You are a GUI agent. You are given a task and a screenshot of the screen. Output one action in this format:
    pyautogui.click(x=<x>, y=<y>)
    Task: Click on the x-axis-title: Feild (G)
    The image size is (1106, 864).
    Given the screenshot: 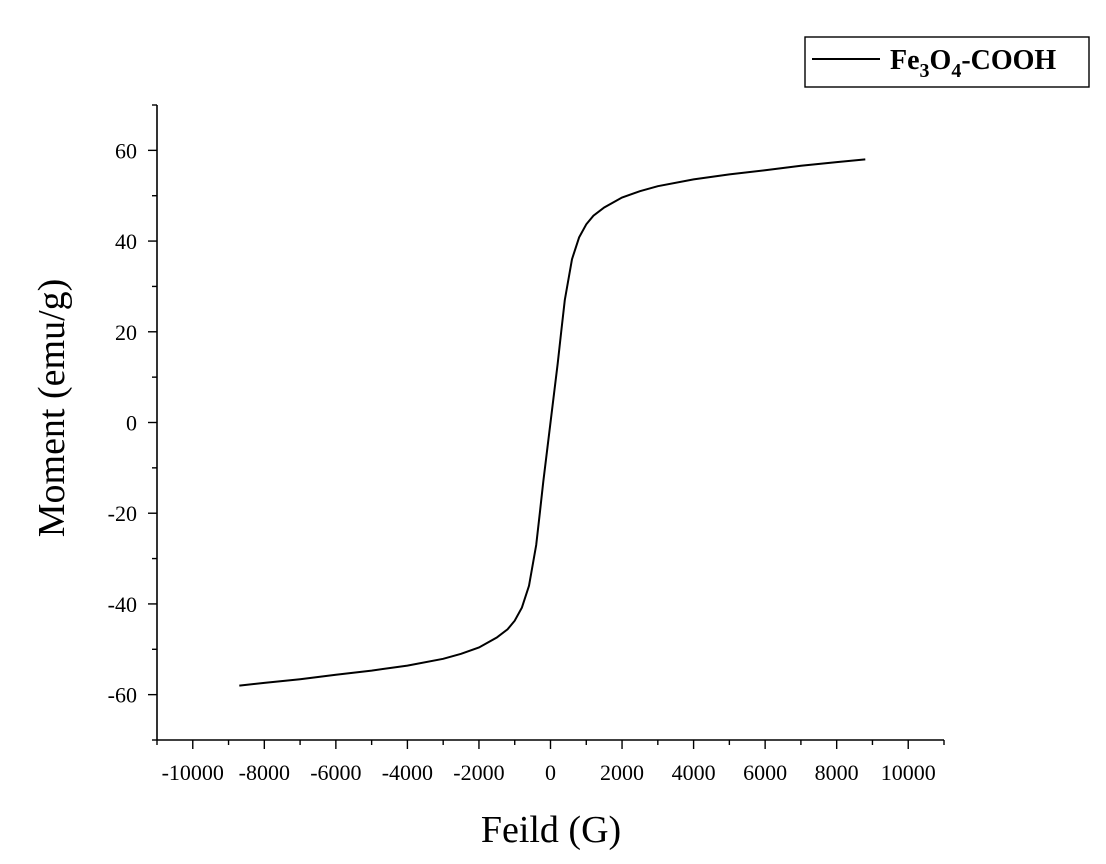 What is the action you would take?
    pyautogui.click(x=551, y=830)
    